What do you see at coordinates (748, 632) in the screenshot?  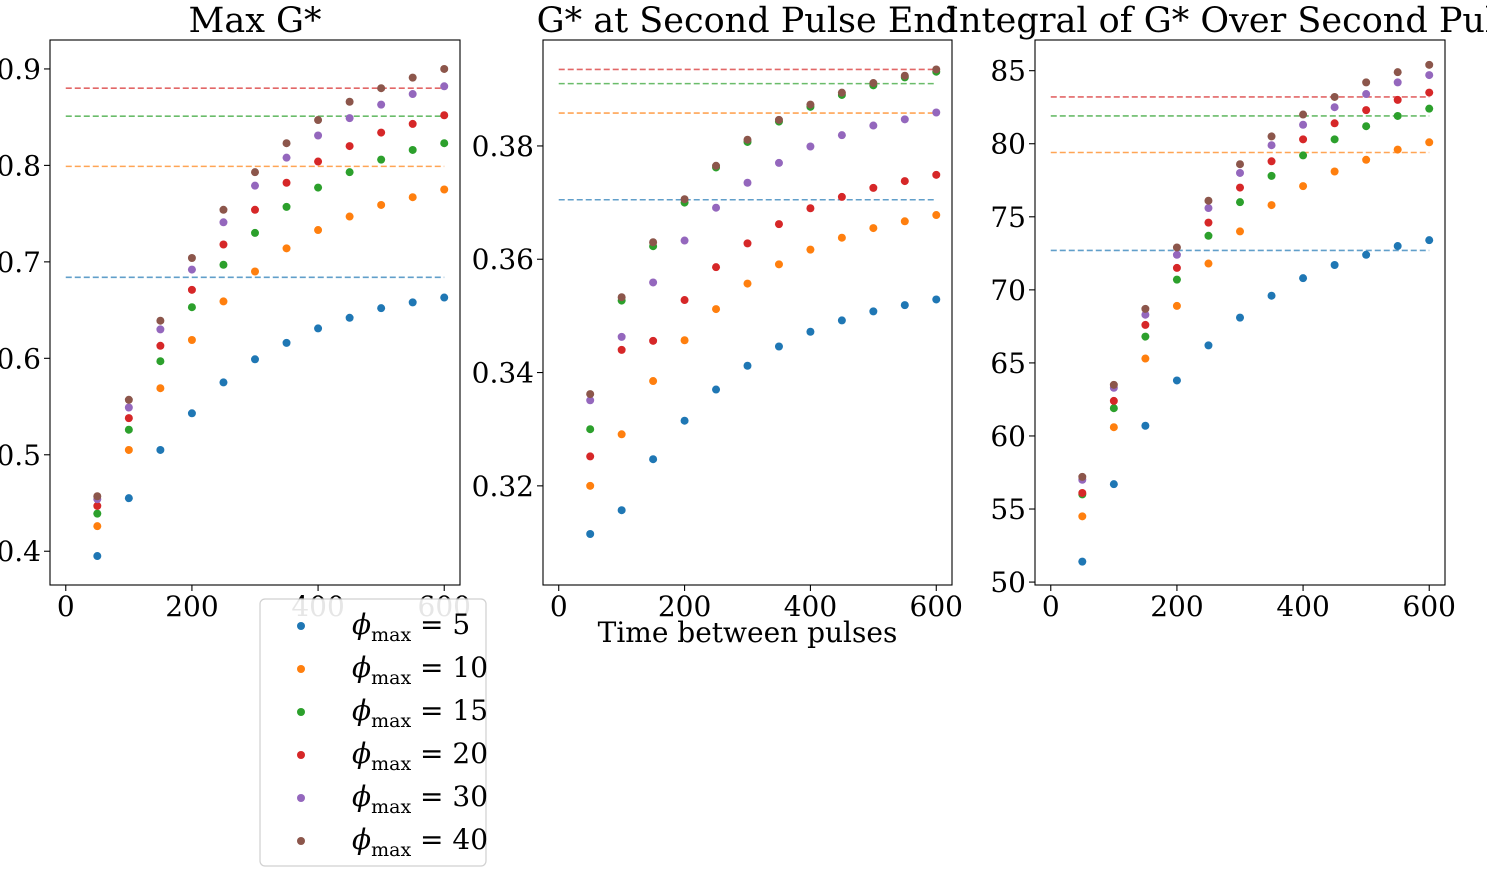 I see `x-axis-label: Time between pulses` at bounding box center [748, 632].